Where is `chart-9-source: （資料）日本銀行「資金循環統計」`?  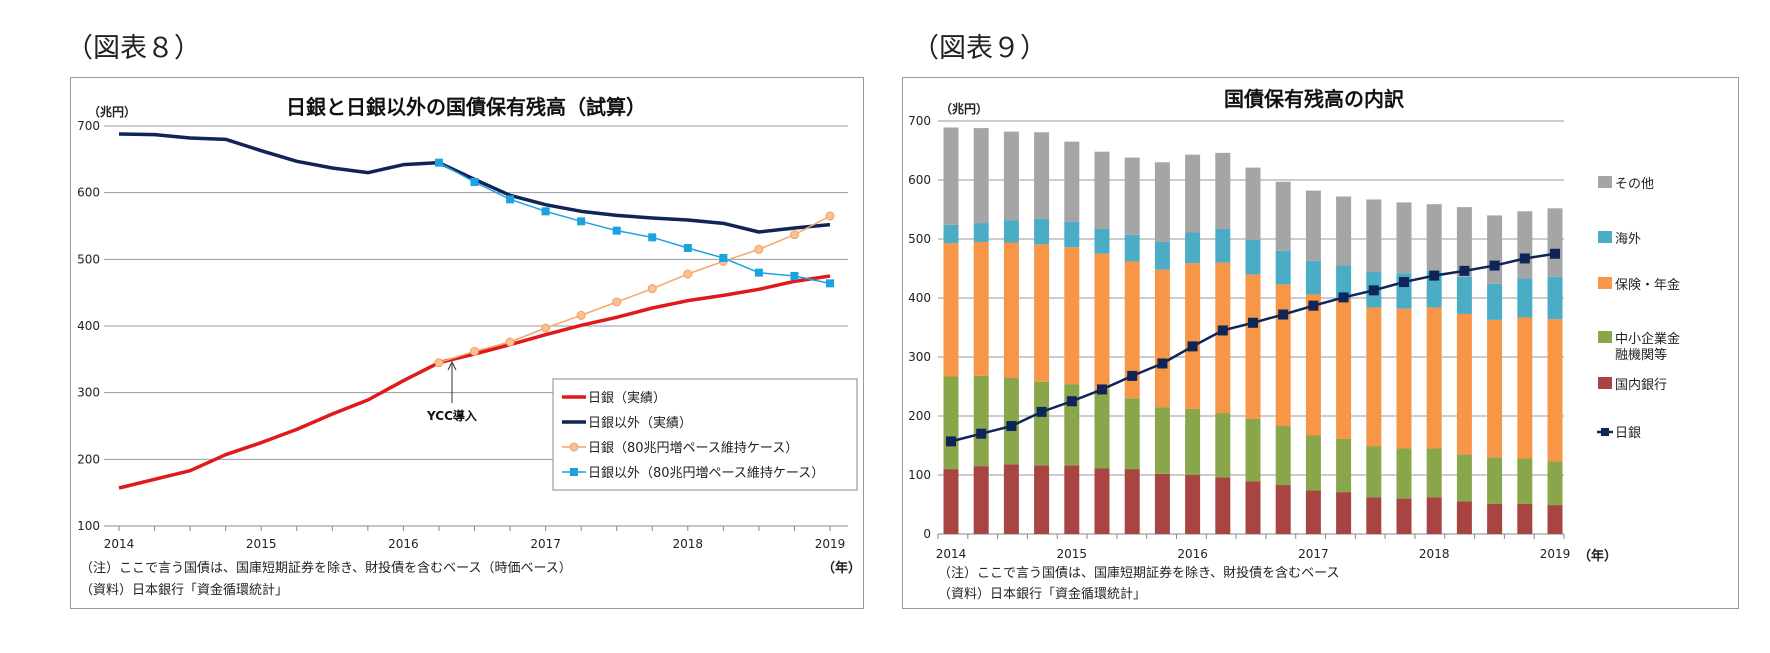 chart-9-source: （資料）日本銀行「資金循環統計」 is located at coordinates (1042, 594).